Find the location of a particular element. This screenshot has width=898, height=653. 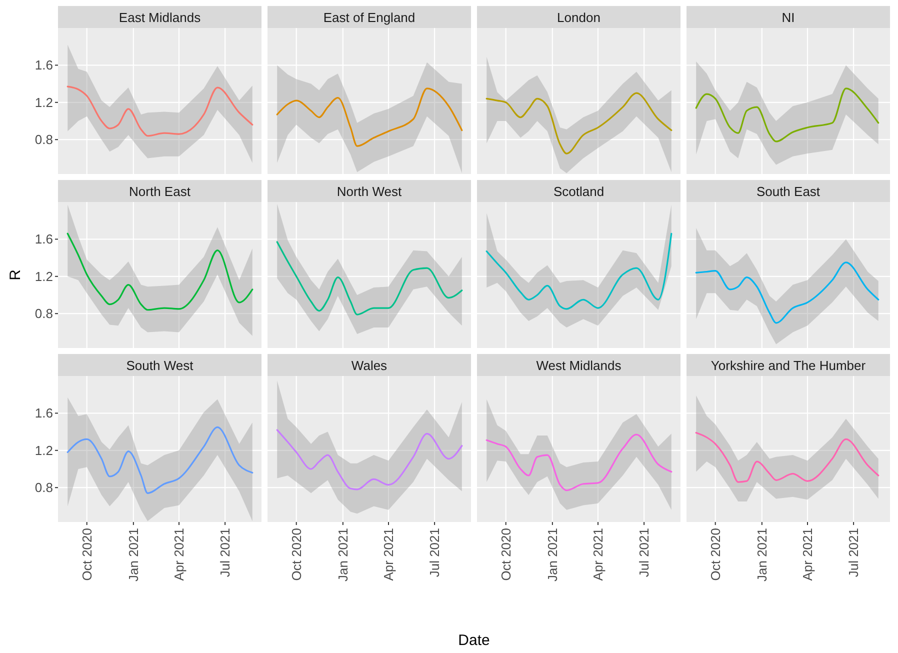

chart-title: Yorkshire and The Humber is located at coordinates (788, 365).